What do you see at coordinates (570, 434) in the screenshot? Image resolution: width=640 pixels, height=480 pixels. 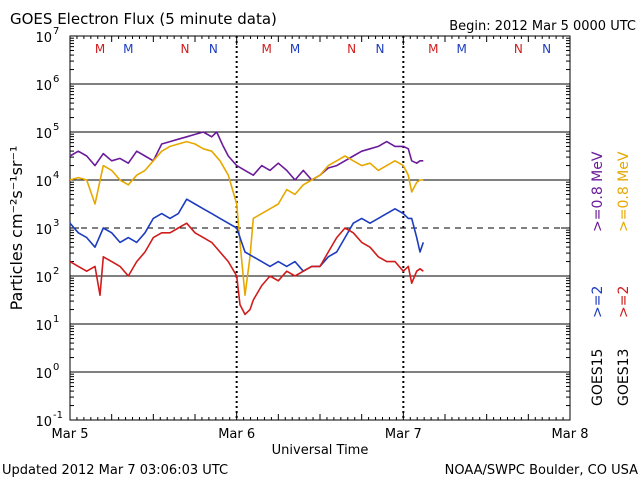 I see `x-tick-label: Mar 8` at bounding box center [570, 434].